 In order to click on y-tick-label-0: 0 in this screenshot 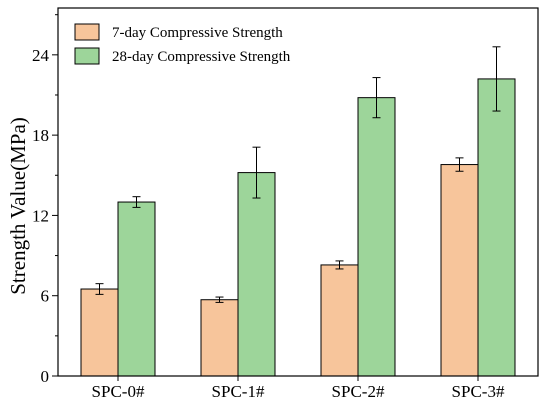, I will do `click(45, 376)`.